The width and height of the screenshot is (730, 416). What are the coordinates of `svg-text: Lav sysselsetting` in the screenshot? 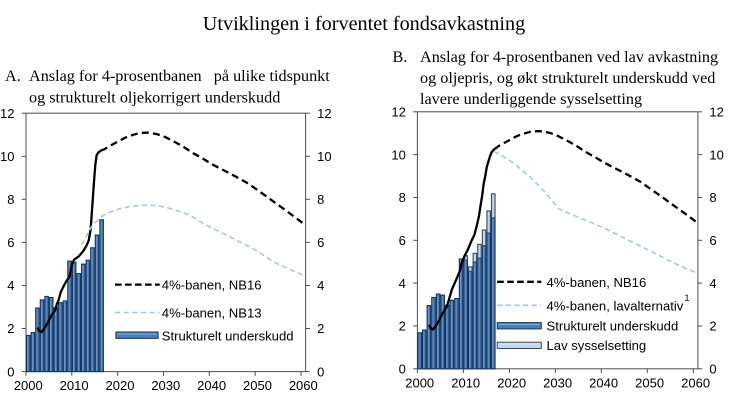 It's located at (597, 345).